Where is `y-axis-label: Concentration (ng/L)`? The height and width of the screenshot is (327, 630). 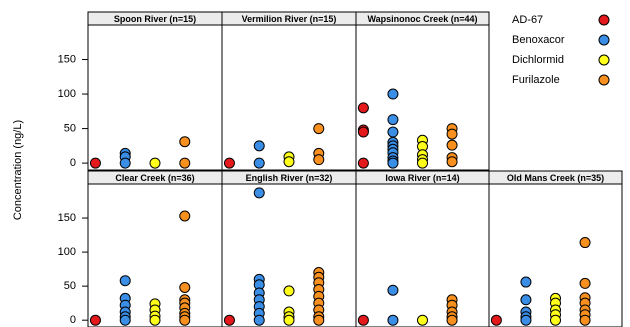 y-axis-label: Concentration (ng/L) is located at coordinates (18, 170).